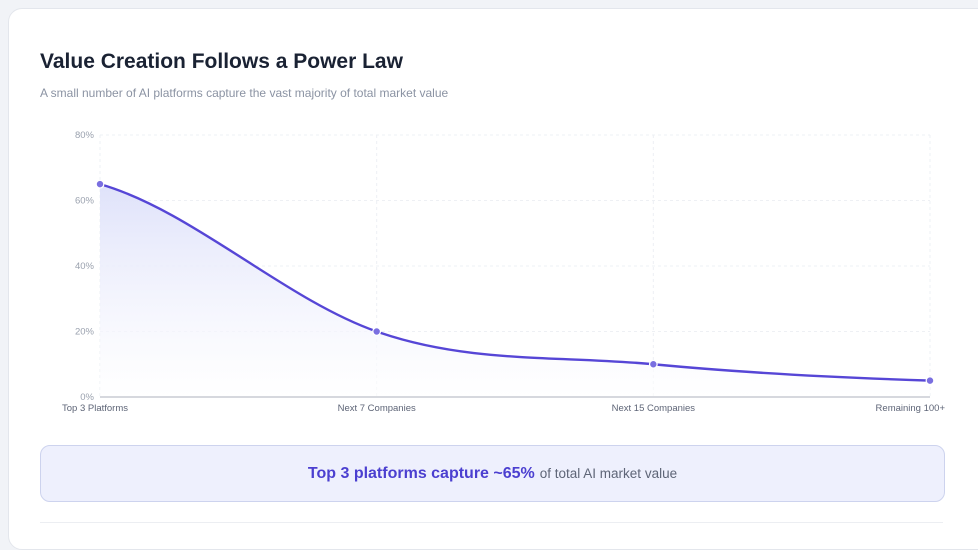 The image size is (978, 550). I want to click on x-tick-label: Next 15 Companies, so click(654, 408).